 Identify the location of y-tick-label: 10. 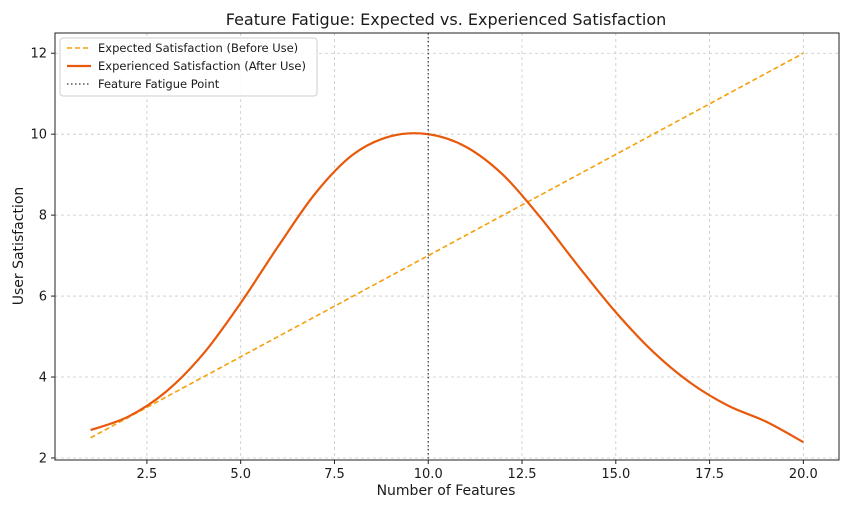
(38, 135).